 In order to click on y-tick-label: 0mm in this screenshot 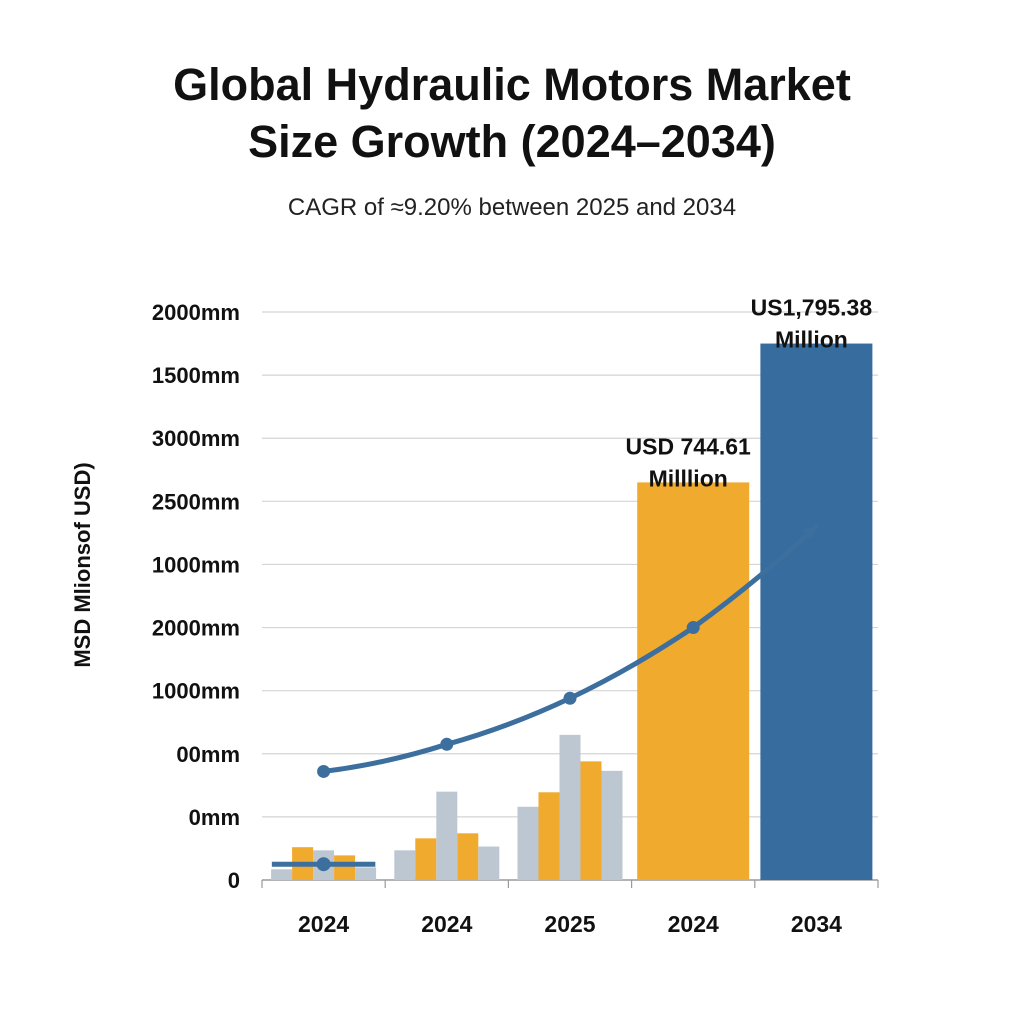, I will do `click(214, 817)`.